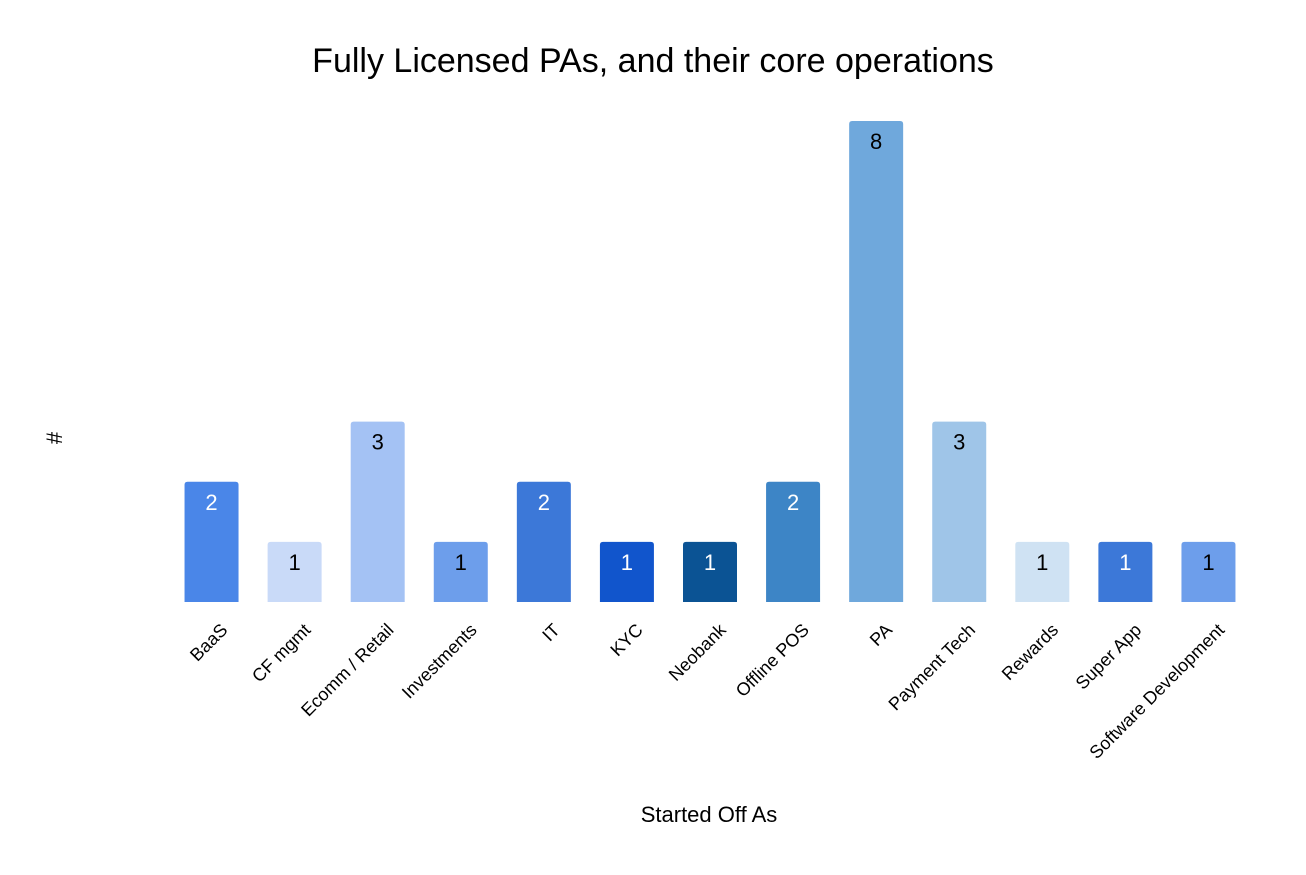 This screenshot has height=875, width=1306. What do you see at coordinates (876, 361) in the screenshot?
I see `bar-pa` at bounding box center [876, 361].